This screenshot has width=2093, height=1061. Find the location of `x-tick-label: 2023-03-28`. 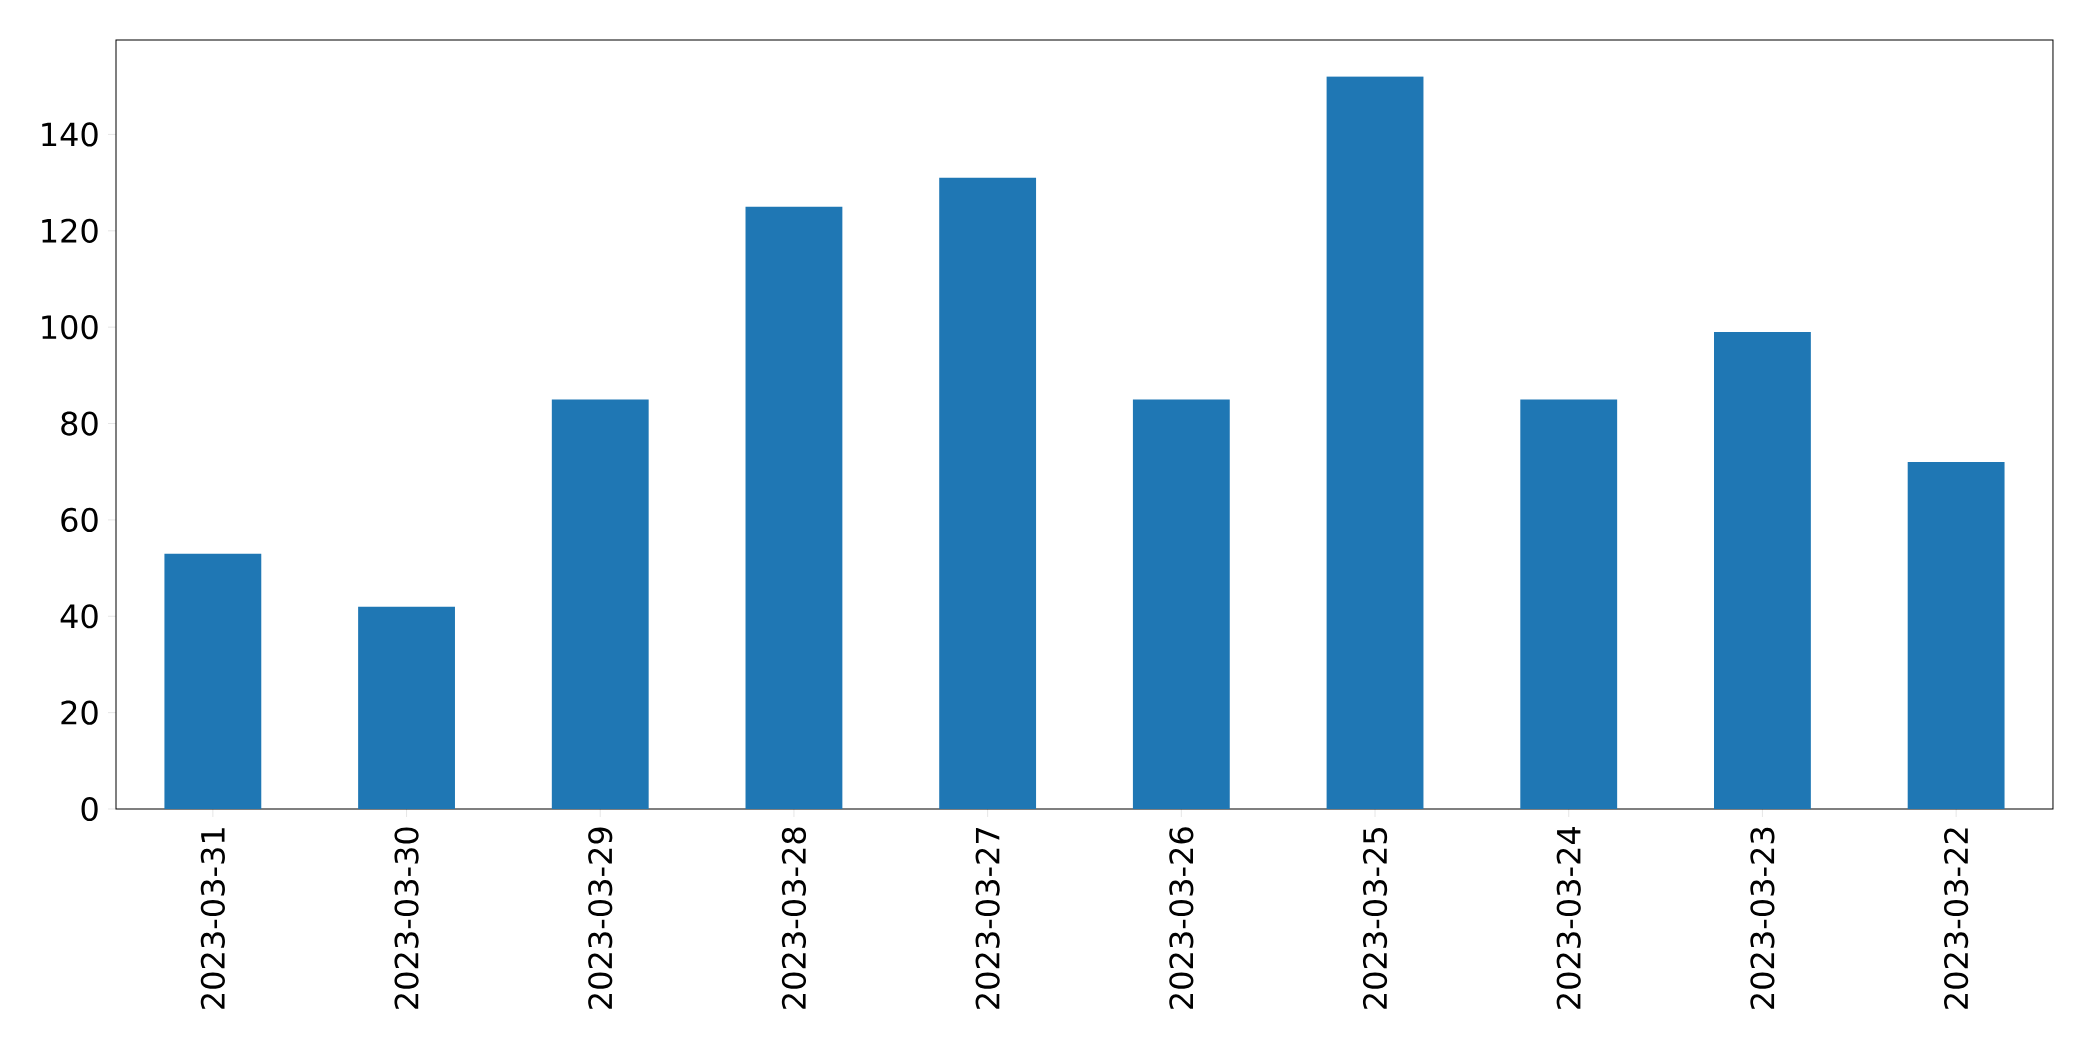

x-tick-label: 2023-03-28 is located at coordinates (794, 918).